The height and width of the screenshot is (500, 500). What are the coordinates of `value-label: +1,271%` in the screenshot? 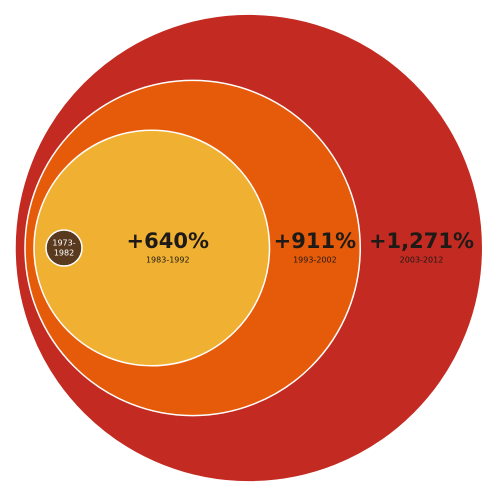 It's located at (421, 241).